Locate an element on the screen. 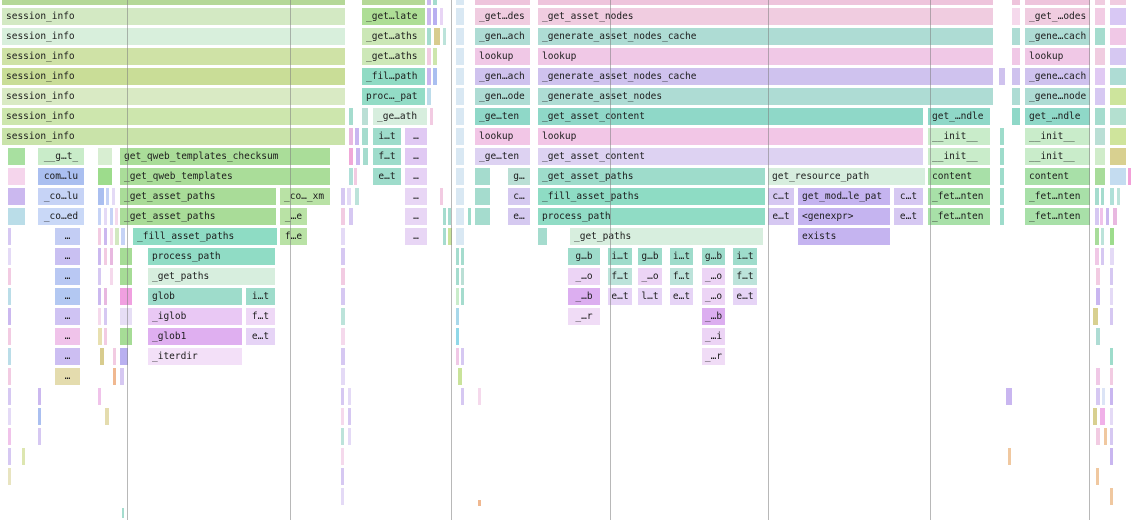 This screenshot has width=1131, height=526. frame-e-t: e…t is located at coordinates (681, 296).